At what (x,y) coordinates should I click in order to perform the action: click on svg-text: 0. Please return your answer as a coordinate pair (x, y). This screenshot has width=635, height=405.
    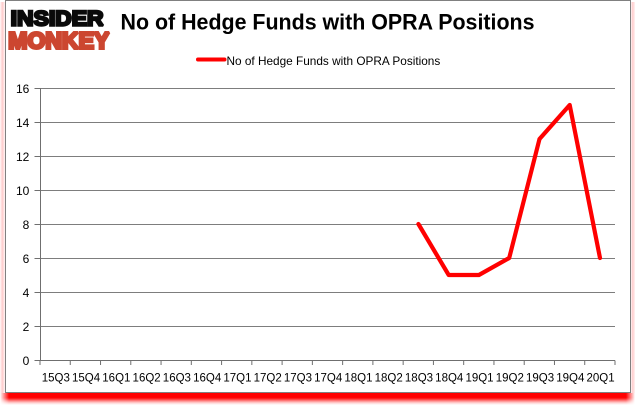
    Looking at the image, I should click on (26, 361).